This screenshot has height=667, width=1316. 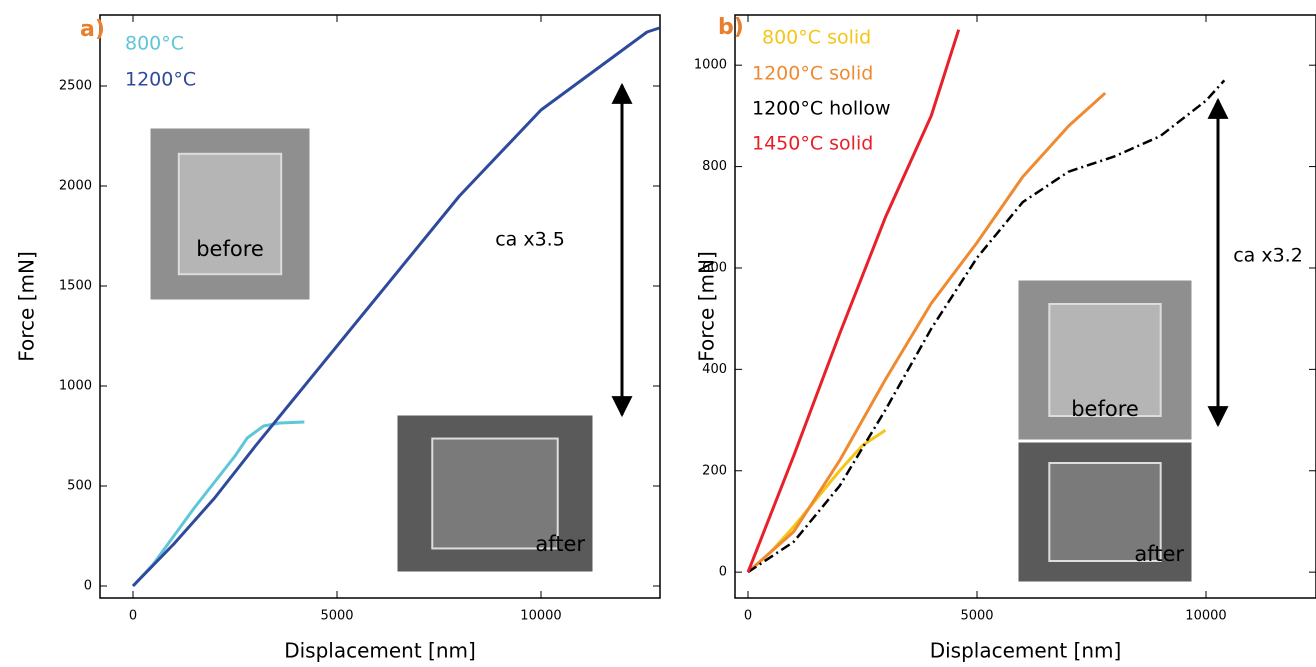 What do you see at coordinates (714, 369) in the screenshot?
I see `y-tick-label: 400` at bounding box center [714, 369].